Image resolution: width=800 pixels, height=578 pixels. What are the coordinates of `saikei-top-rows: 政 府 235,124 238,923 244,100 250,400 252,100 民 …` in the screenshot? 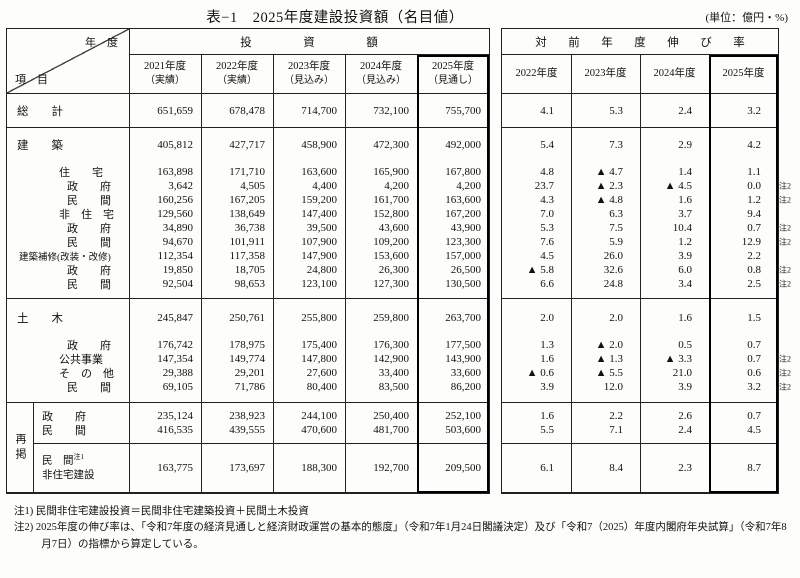 It's located at (261, 423).